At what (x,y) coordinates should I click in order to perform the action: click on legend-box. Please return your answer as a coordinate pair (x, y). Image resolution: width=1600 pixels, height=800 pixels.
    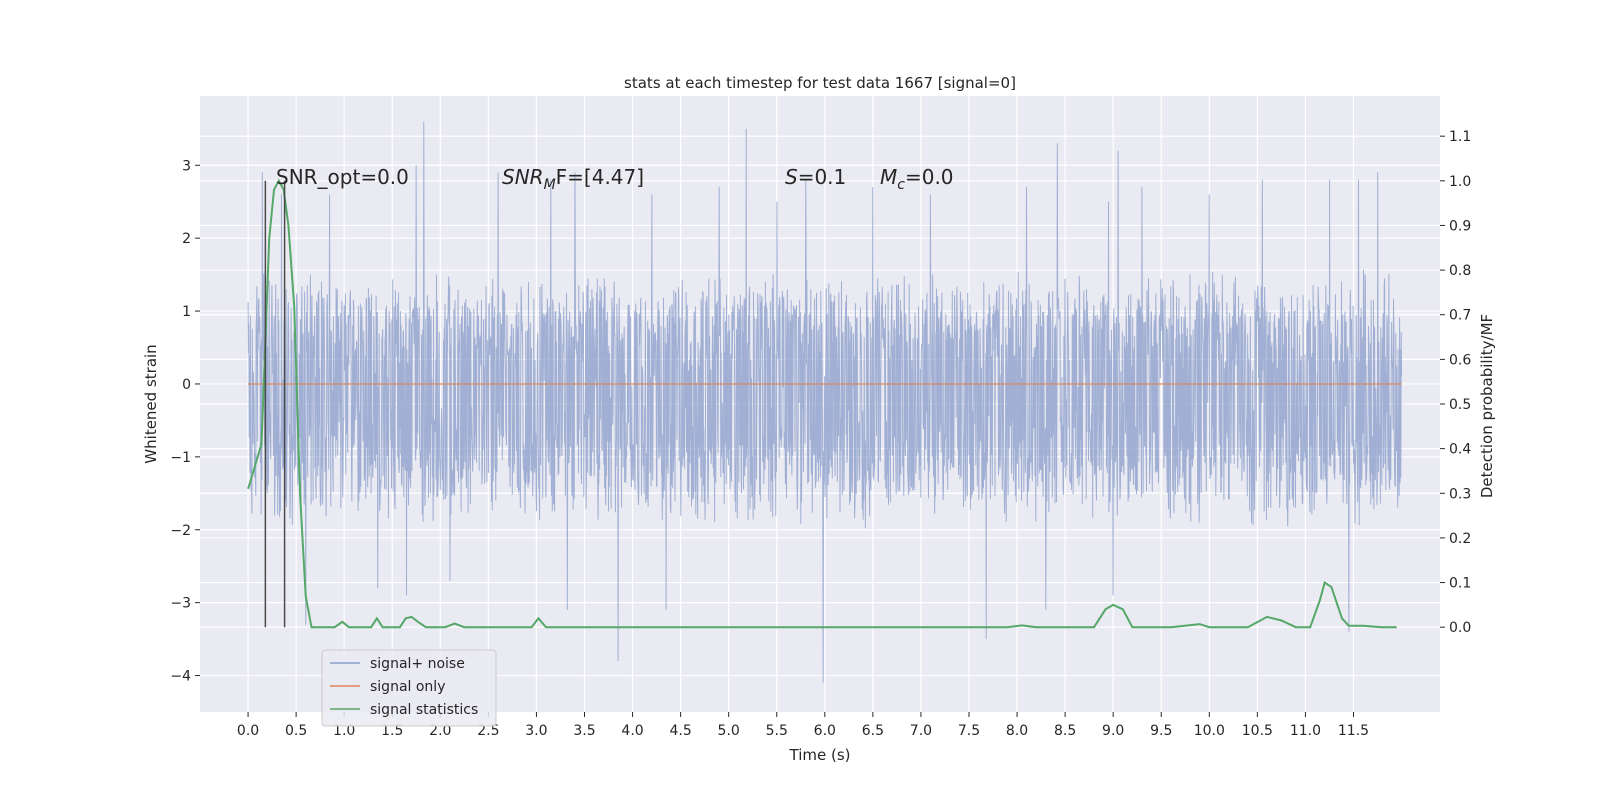
    Looking at the image, I should click on (409, 688).